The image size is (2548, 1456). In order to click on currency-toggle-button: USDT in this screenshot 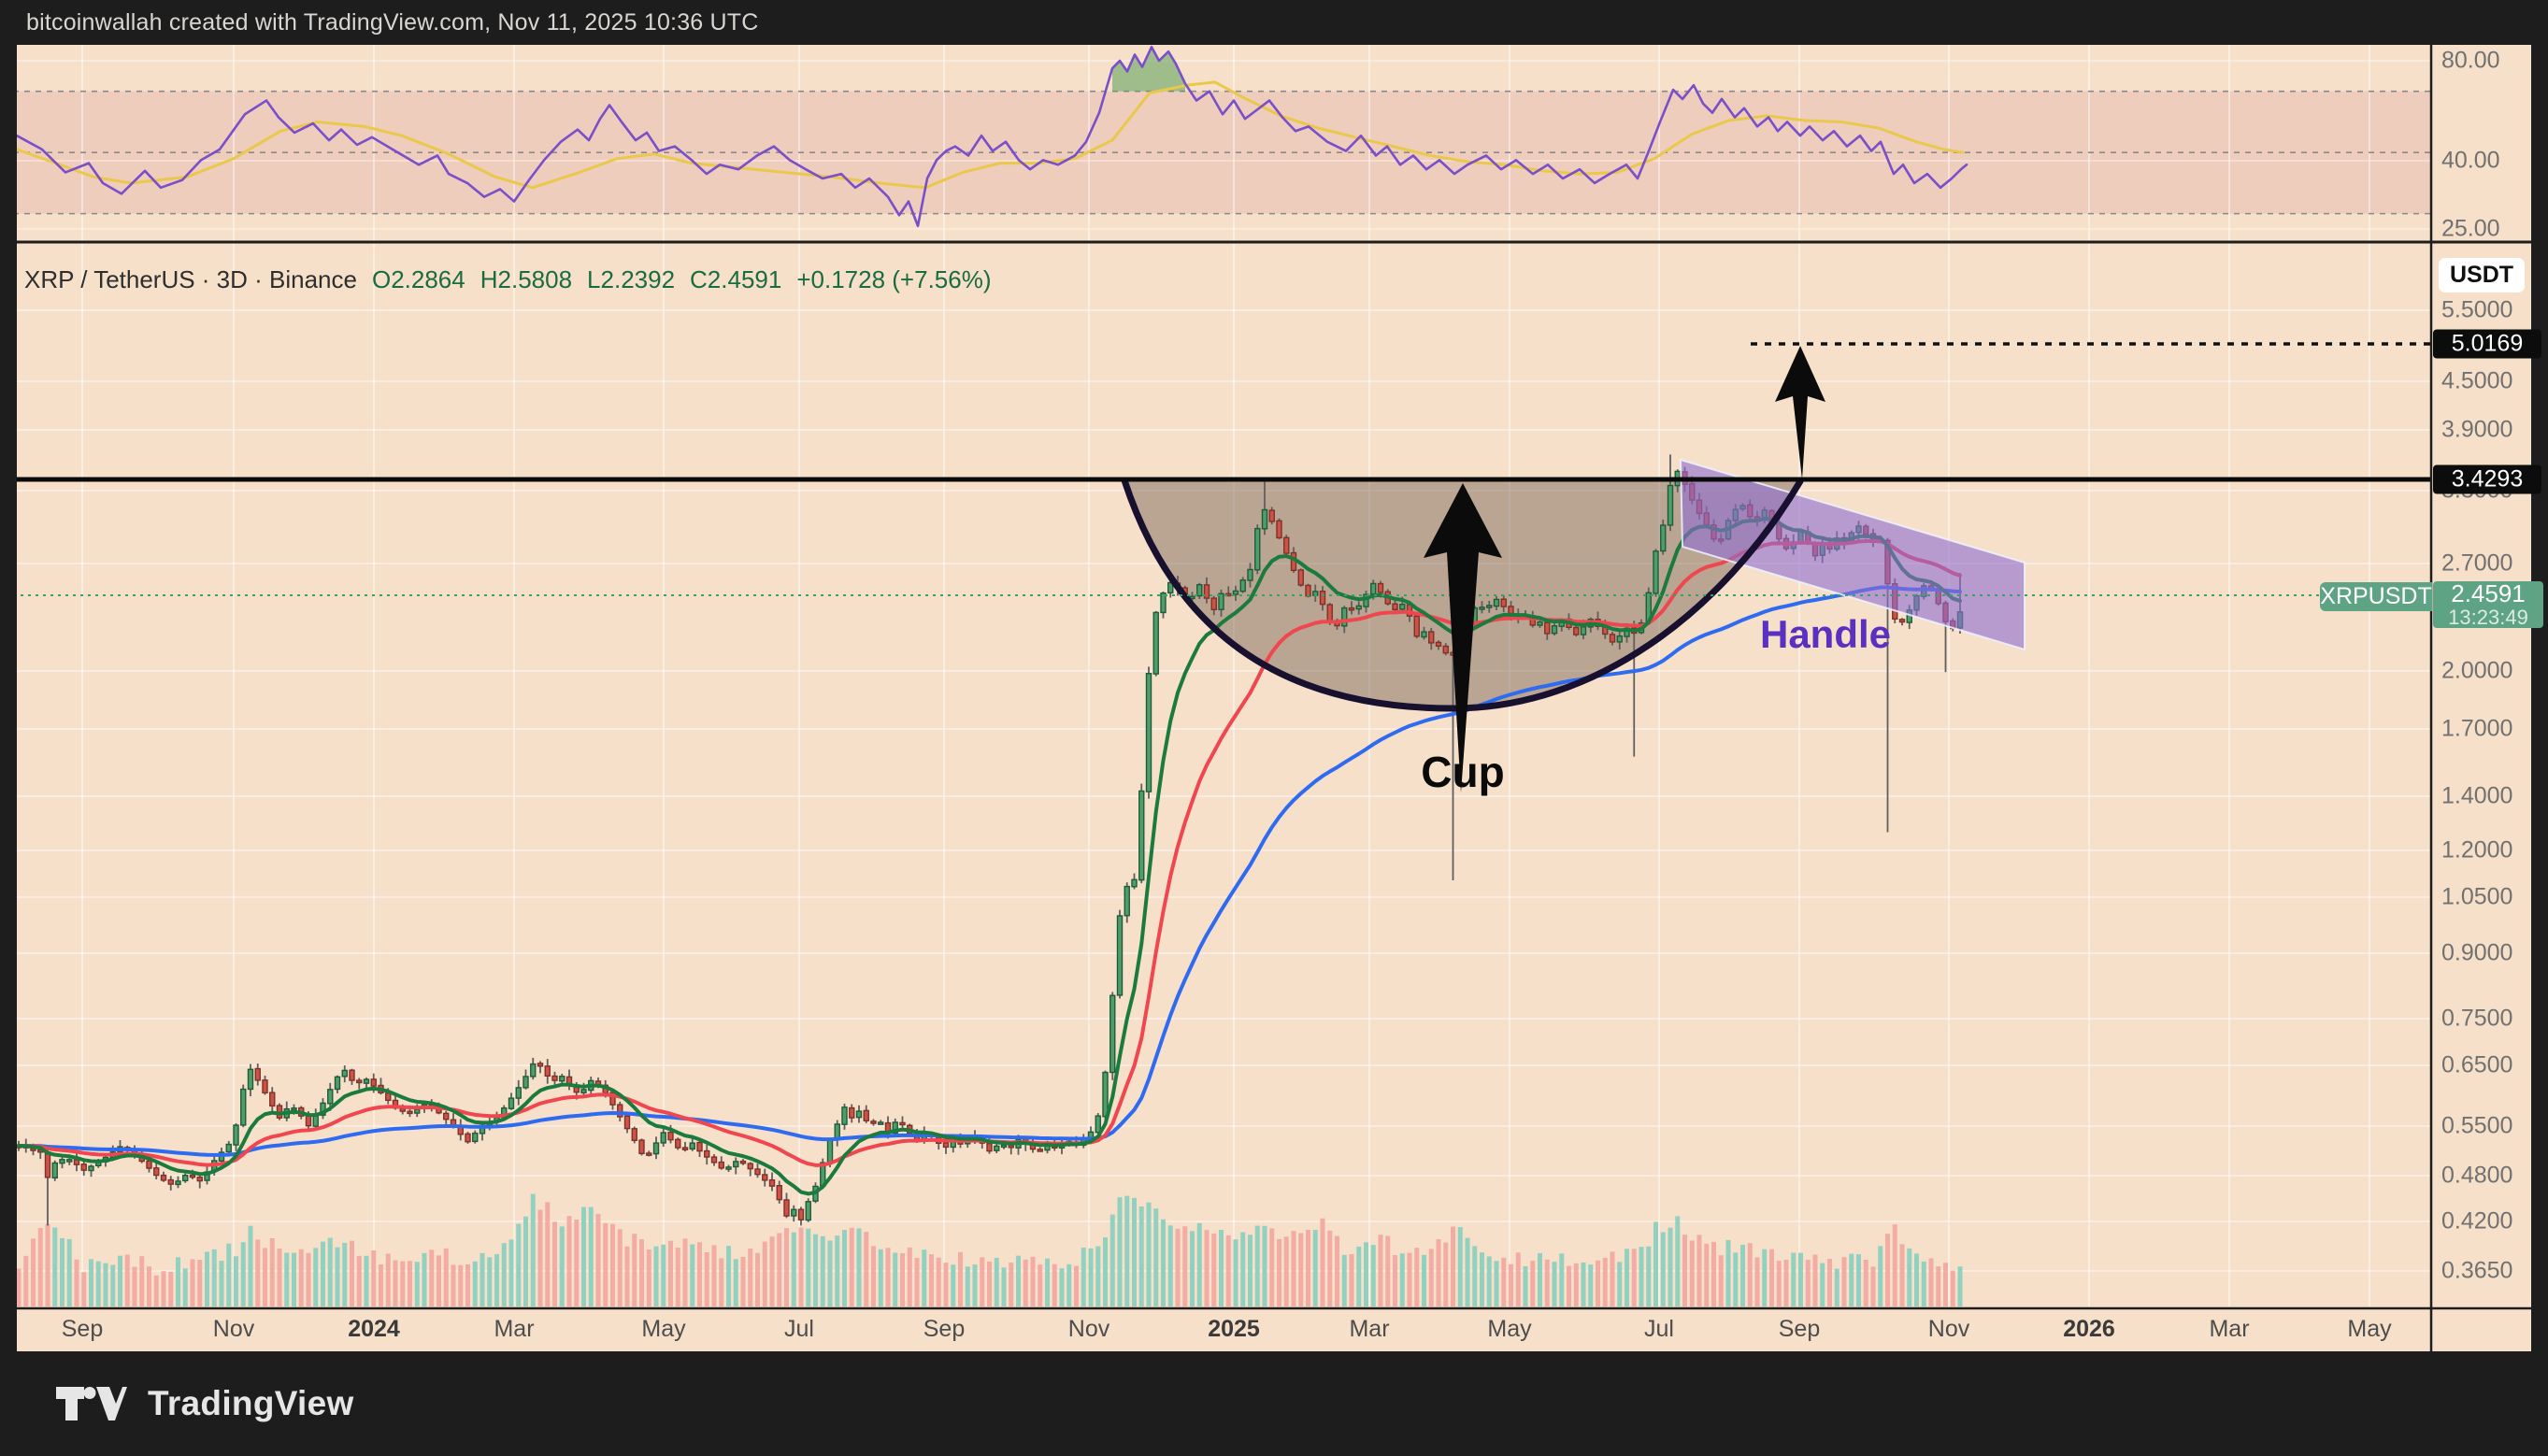, I will do `click(2482, 275)`.